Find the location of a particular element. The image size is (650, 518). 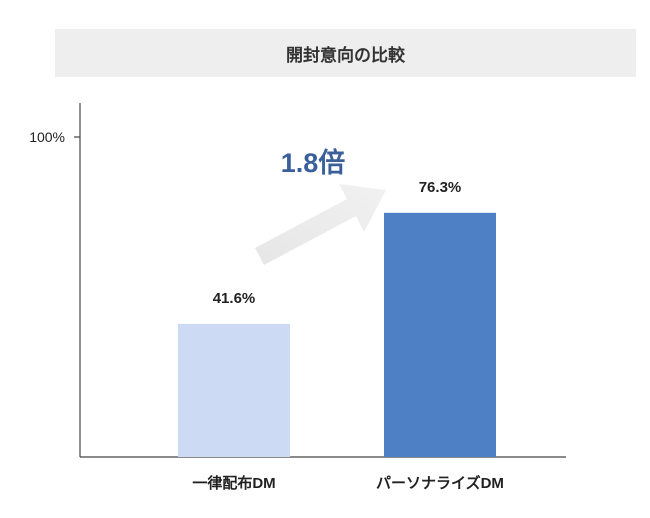

chart-title: 開封意向の比較 is located at coordinates (345, 53).